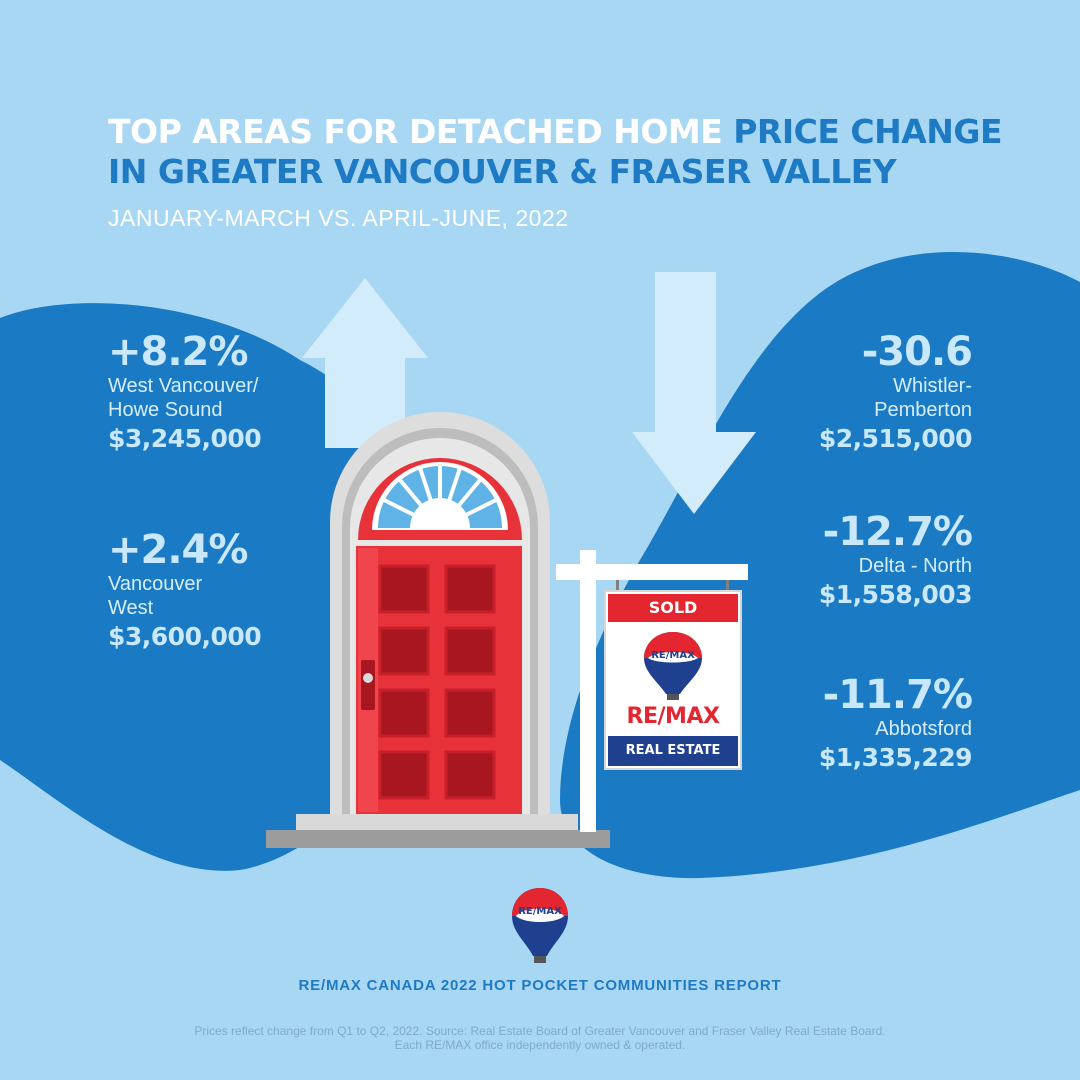 The image size is (1080, 1080). What do you see at coordinates (897, 532) in the screenshot?
I see `stat-change: -12.7%` at bounding box center [897, 532].